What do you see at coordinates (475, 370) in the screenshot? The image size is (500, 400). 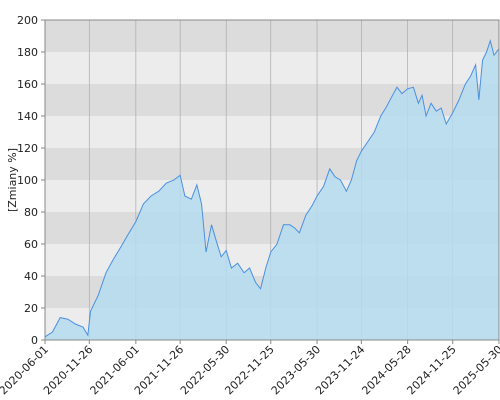 I see `x-tick-label: 2025-05-30` at bounding box center [475, 370].